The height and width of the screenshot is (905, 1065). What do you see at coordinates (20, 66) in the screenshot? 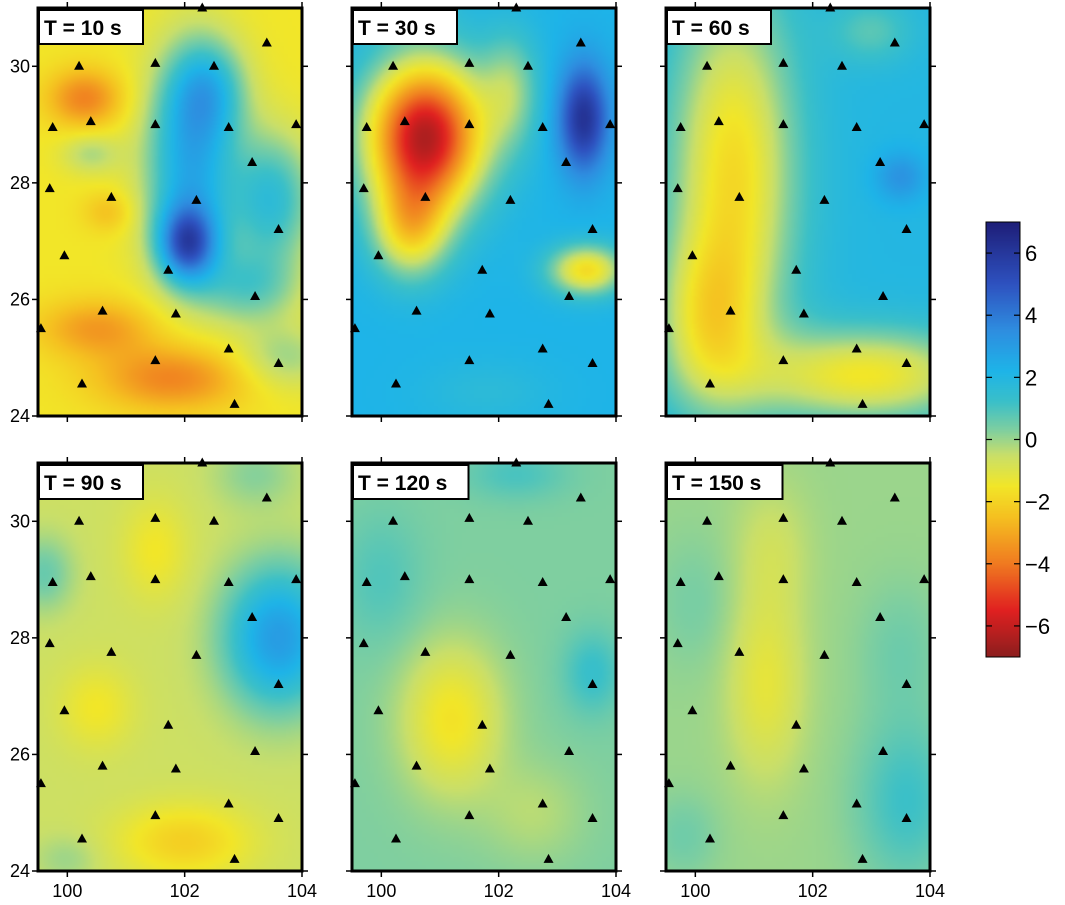
I see `y-tick-label: 30` at bounding box center [20, 66].